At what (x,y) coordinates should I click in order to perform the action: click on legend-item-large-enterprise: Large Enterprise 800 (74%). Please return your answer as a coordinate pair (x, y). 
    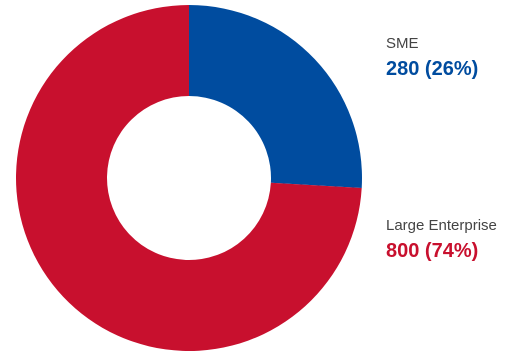
    Looking at the image, I should click on (441, 240).